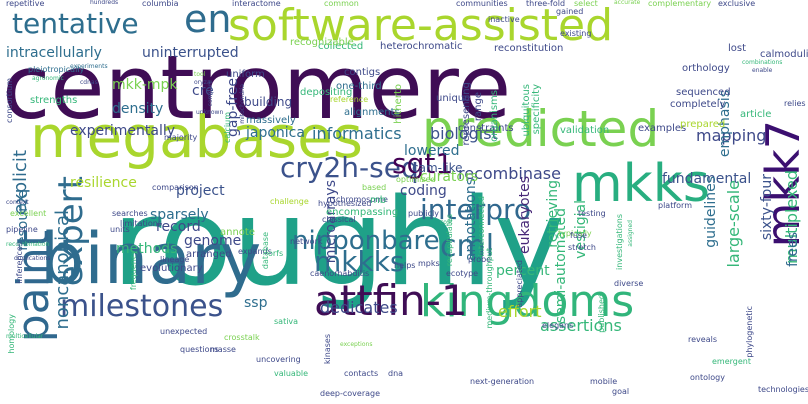 The width and height of the screenshot is (808, 404). I want to click on cloud-word: majority, so click(181, 137).